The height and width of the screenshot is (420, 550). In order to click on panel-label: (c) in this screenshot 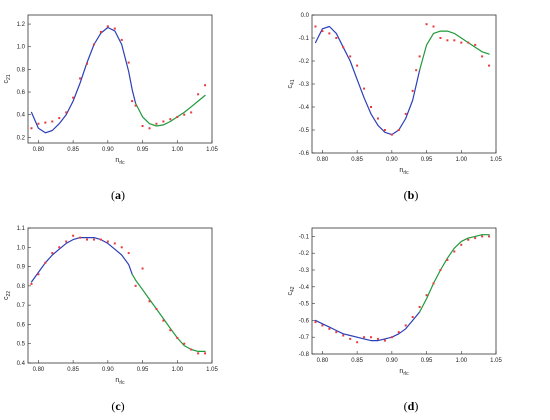, I will do `click(117, 406)`.